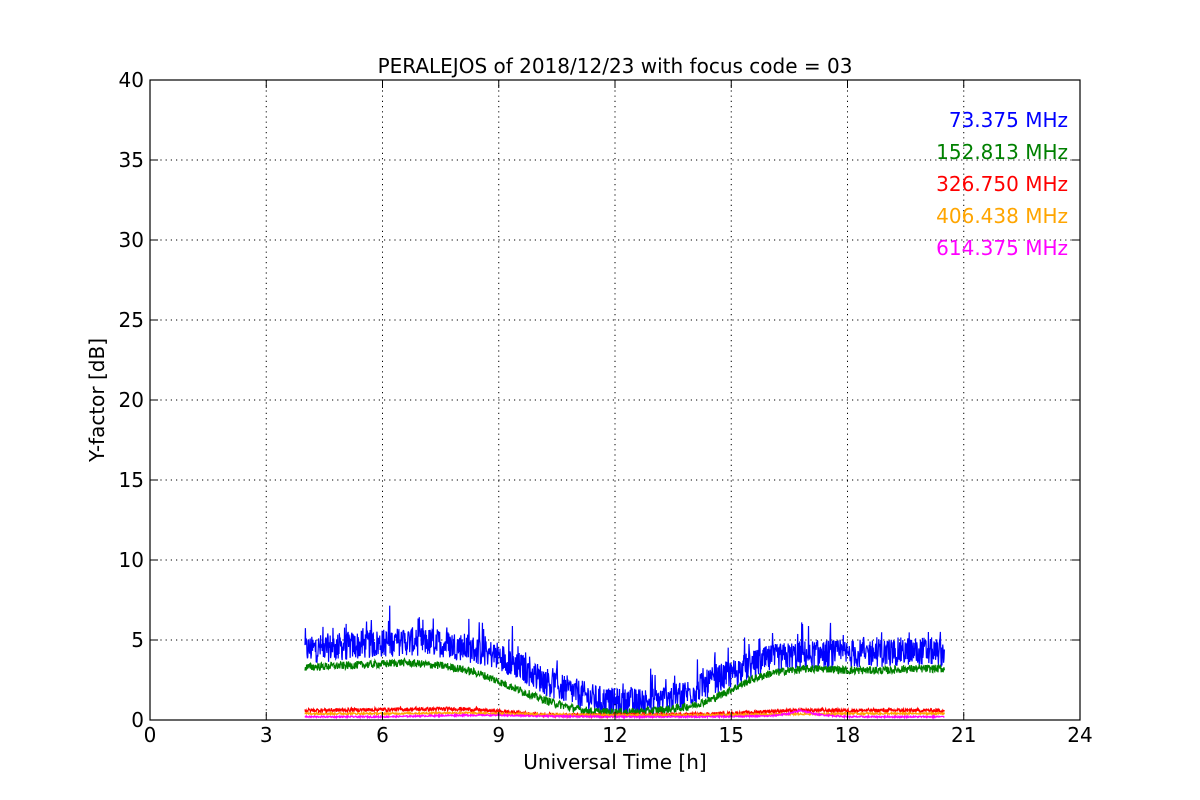 This screenshot has width=1200, height=800. I want to click on y-tick-label: 15, so click(131, 480).